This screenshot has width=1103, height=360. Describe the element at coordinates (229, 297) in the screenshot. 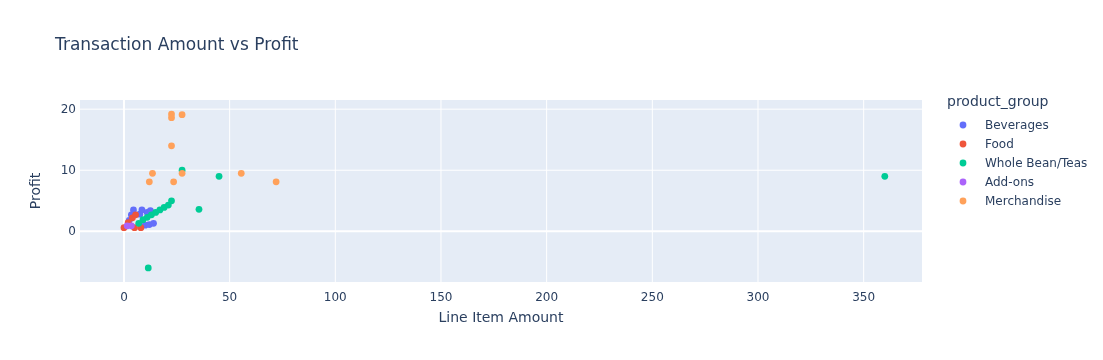

I see `x-tick-label: 50` at that location.